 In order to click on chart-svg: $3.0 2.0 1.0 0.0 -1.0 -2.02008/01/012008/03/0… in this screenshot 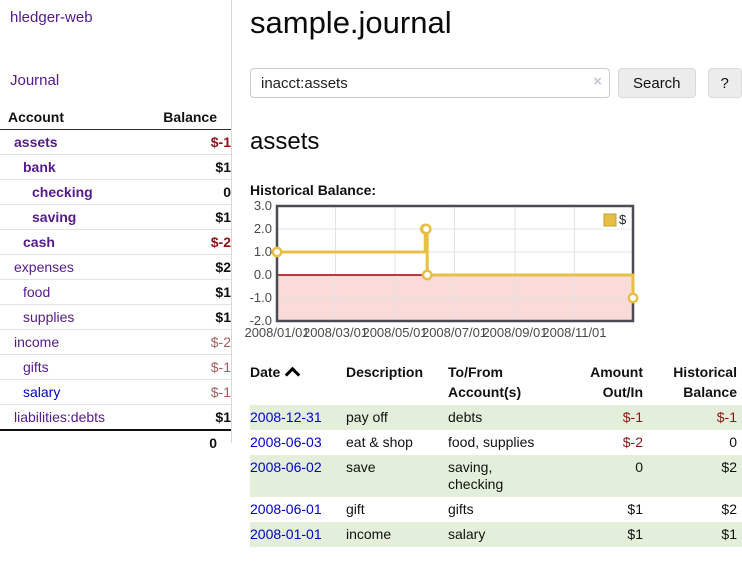, I will do `click(441, 269)`.